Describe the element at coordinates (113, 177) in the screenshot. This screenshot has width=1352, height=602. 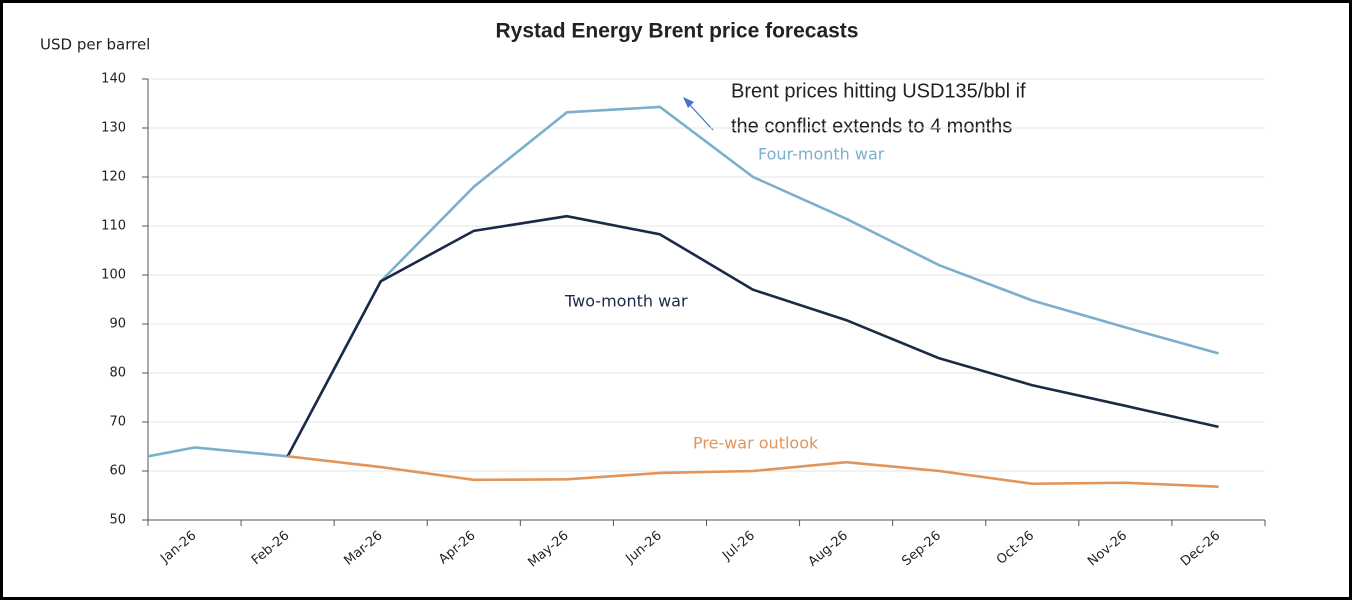
I see `y-tick-label: 120` at that location.